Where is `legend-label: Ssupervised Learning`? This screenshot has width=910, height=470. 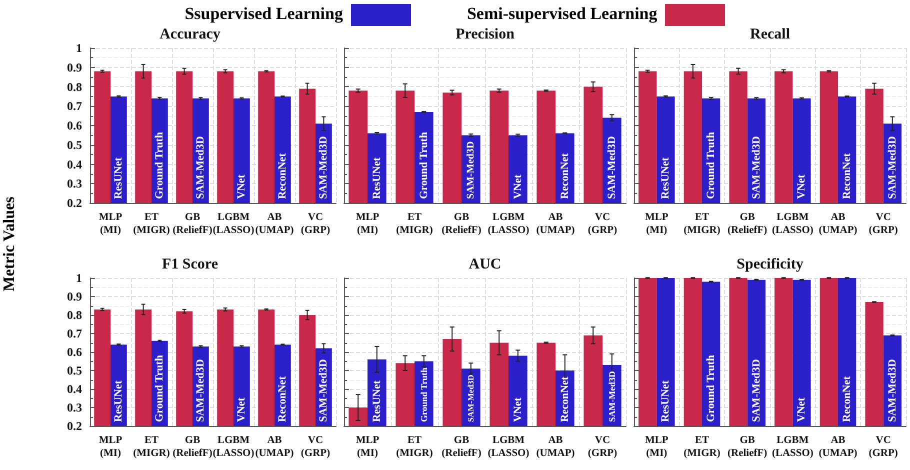
legend-label: Ssupervised Learning is located at coordinates (263, 13).